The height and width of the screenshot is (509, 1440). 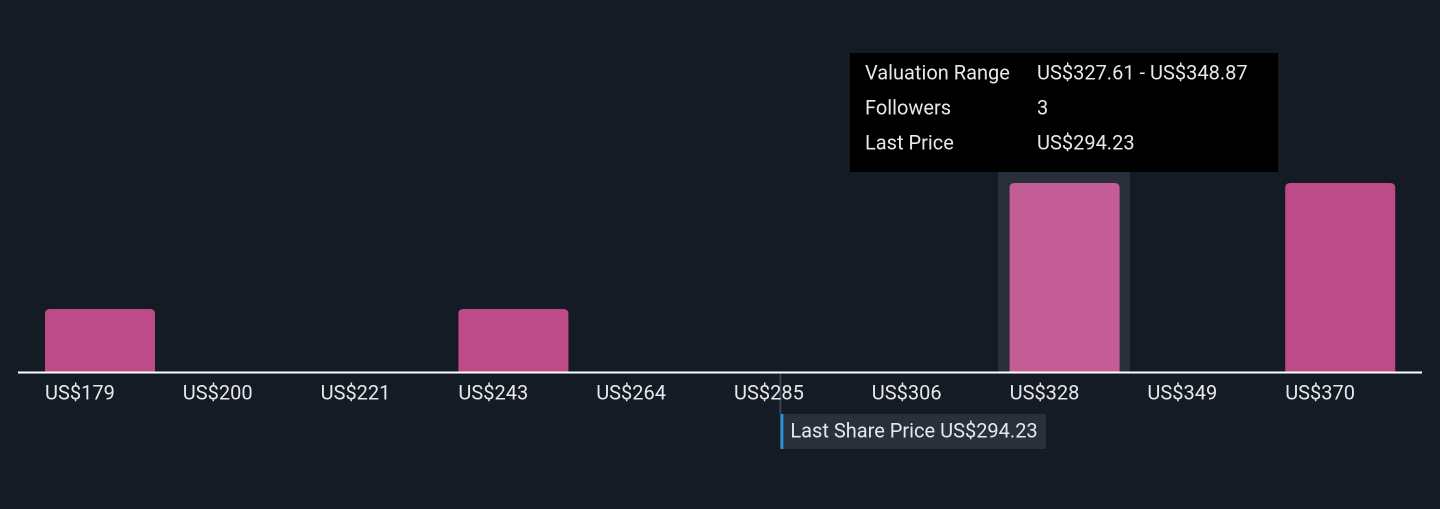 What do you see at coordinates (356, 392) in the screenshot?
I see `x-tick-label: US$221` at bounding box center [356, 392].